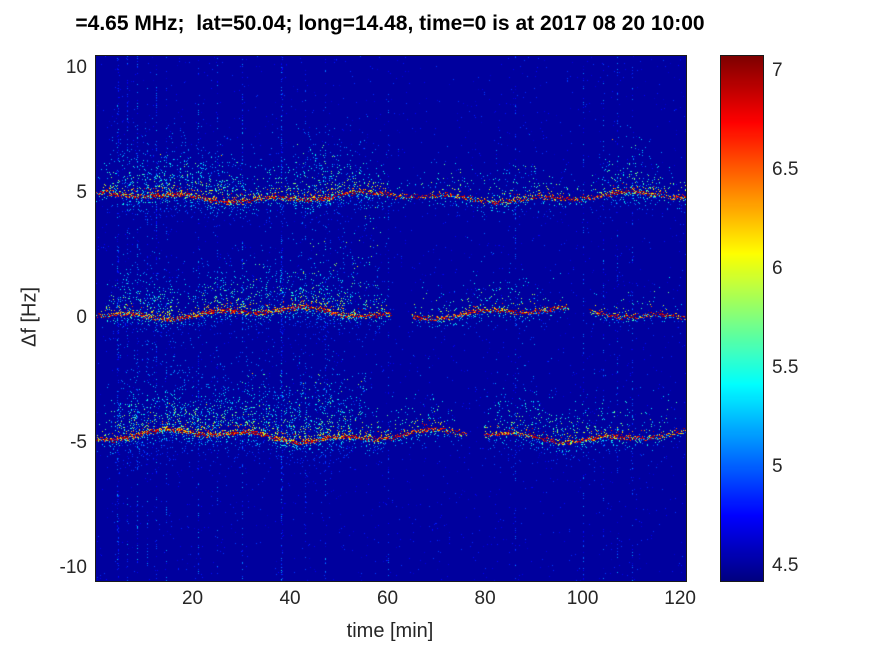 This screenshot has width=875, height=656. Describe the element at coordinates (290, 598) in the screenshot. I see `x-tick-label: 40` at that location.